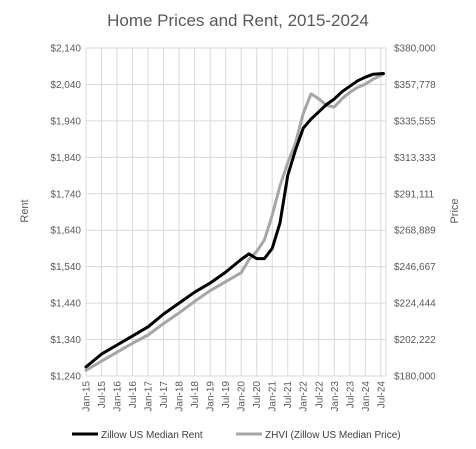  What do you see at coordinates (65, 158) in the screenshot?
I see `left-tick-label: $1,840` at bounding box center [65, 158].